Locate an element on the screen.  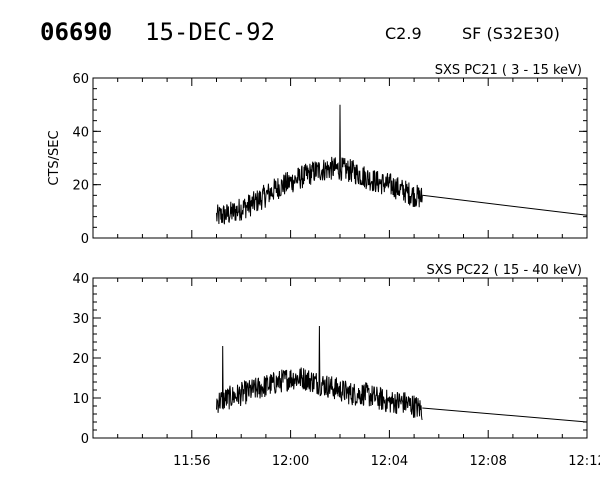
x-tick-label: 12:12 is located at coordinates (584, 461).